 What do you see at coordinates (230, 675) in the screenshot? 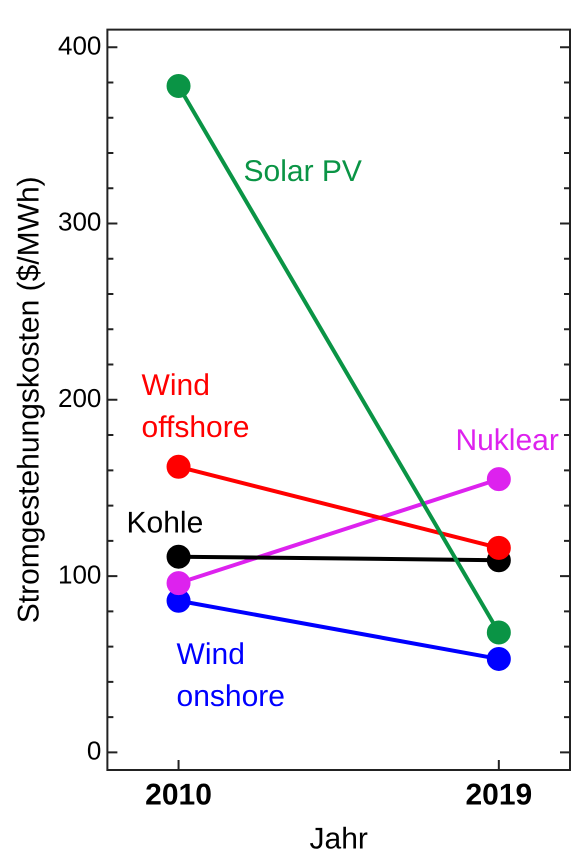
I see `series-label: Wind onshore` at bounding box center [230, 675].